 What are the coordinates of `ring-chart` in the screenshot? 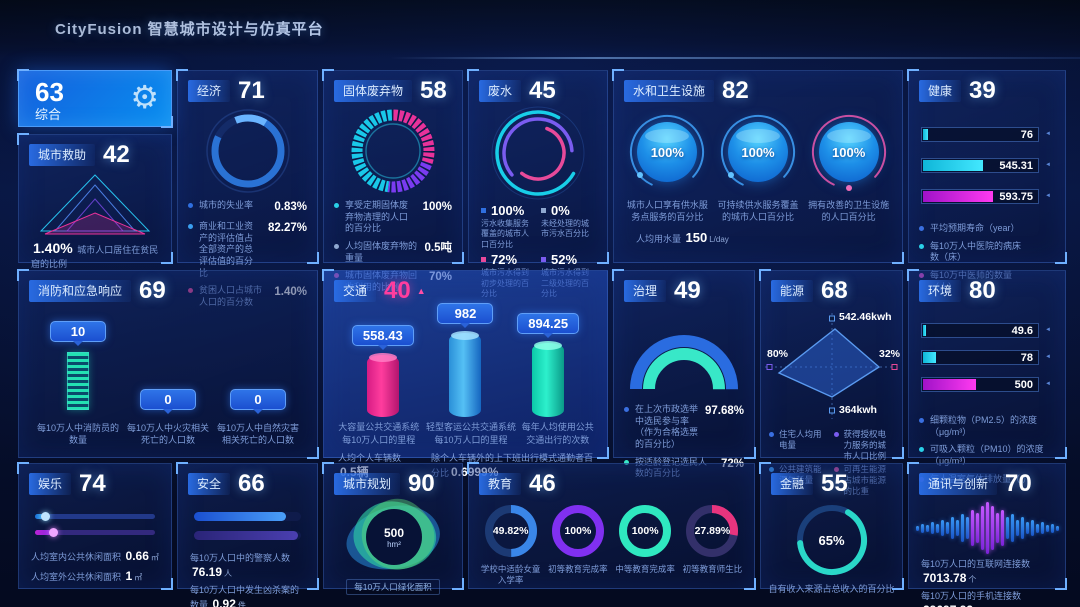 It's located at (577, 531).